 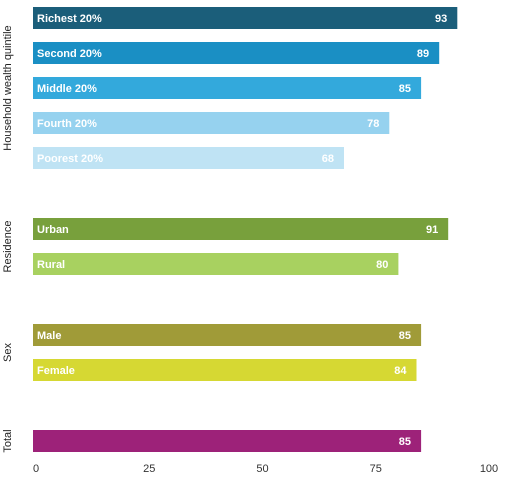 What do you see at coordinates (8, 87) in the screenshot?
I see `group-label: Household wealth quintile` at bounding box center [8, 87].